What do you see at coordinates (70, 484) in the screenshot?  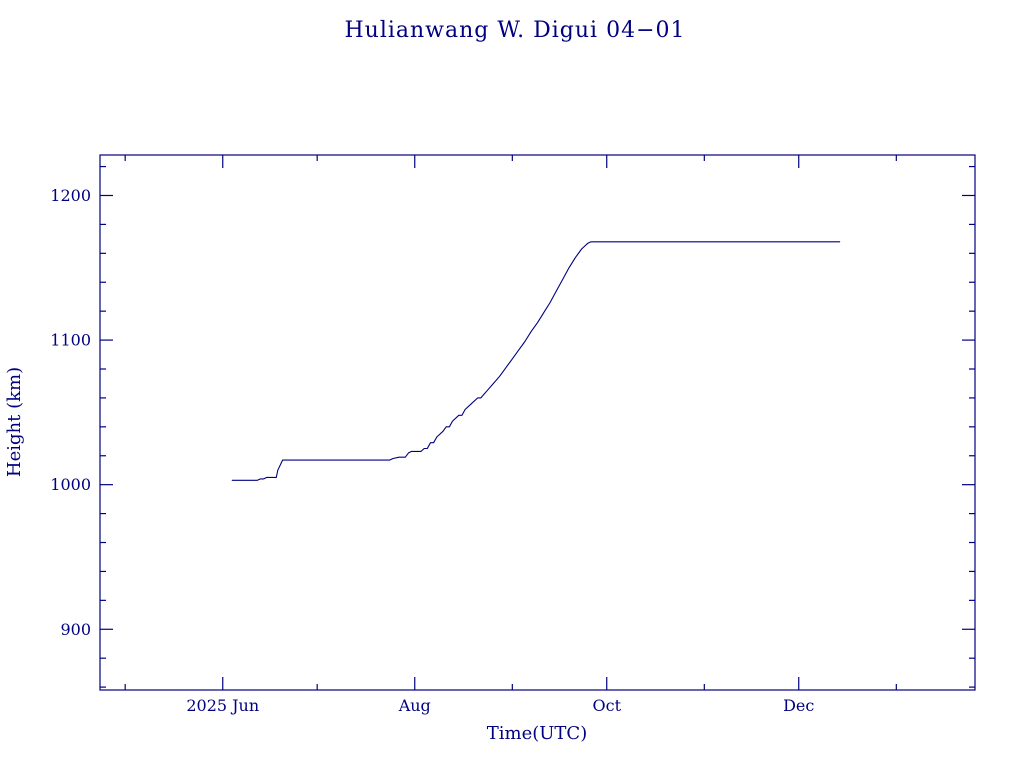 I see `y-tick-label: 1000` at bounding box center [70, 484].